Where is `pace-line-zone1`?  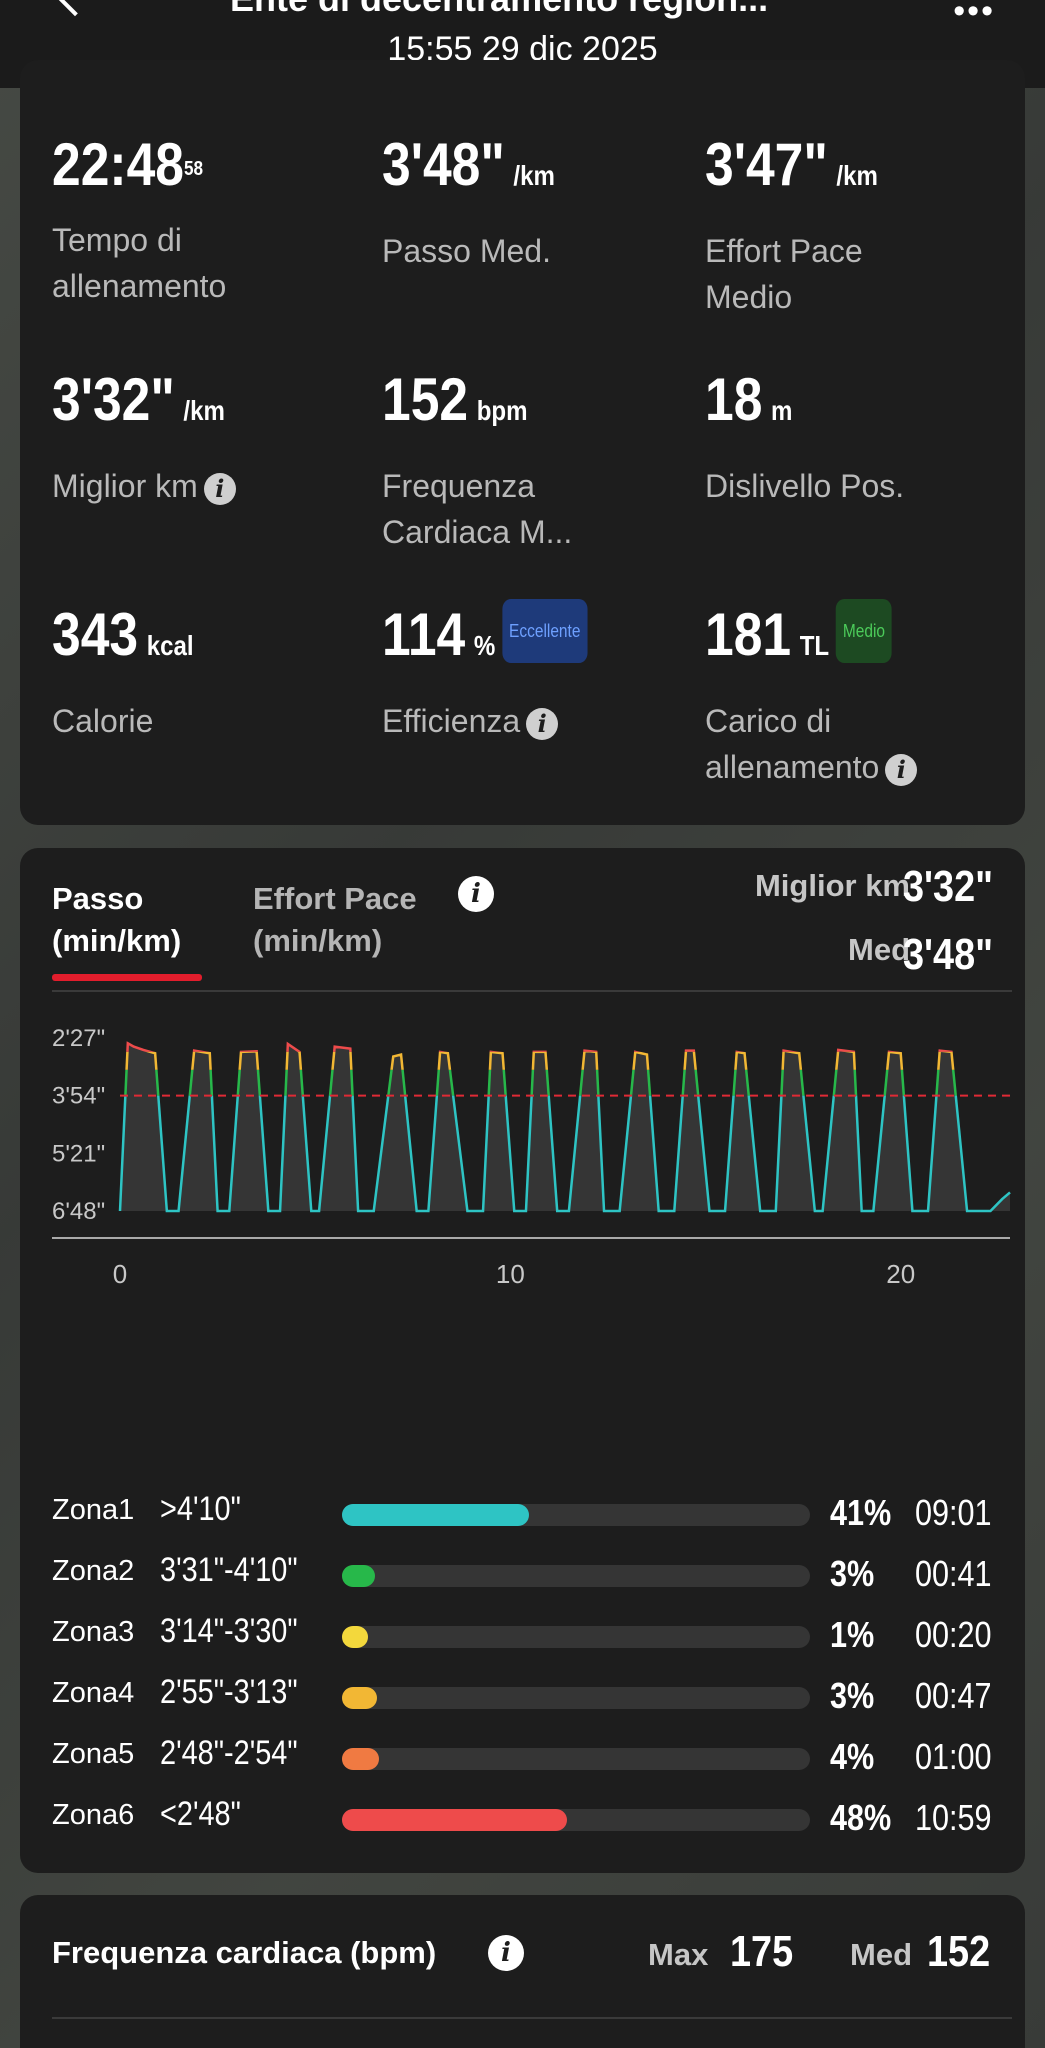 pace-line-zone1 is located at coordinates (564, 1154).